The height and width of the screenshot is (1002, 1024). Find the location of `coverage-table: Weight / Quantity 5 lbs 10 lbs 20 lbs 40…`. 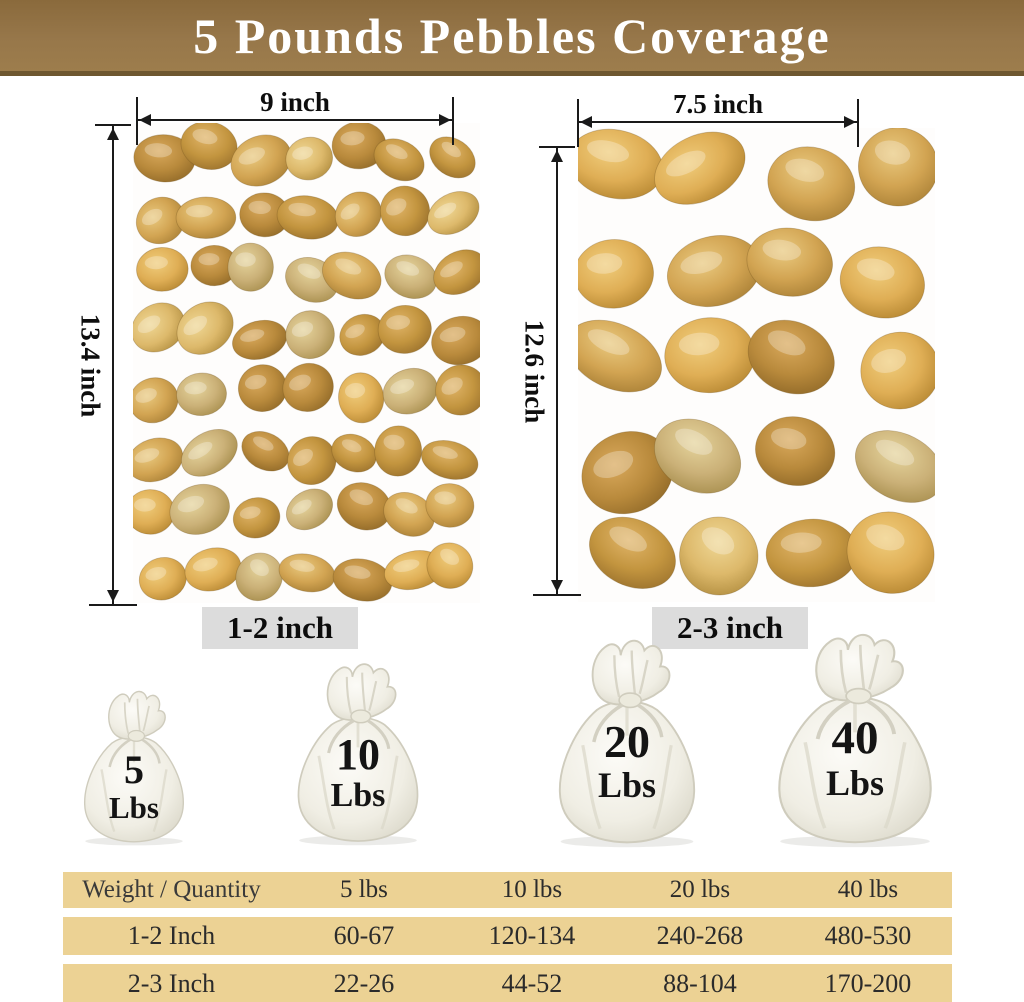

coverage-table: Weight / Quantity 5 lbs 10 lbs 20 lbs 40… is located at coordinates (507, 937).